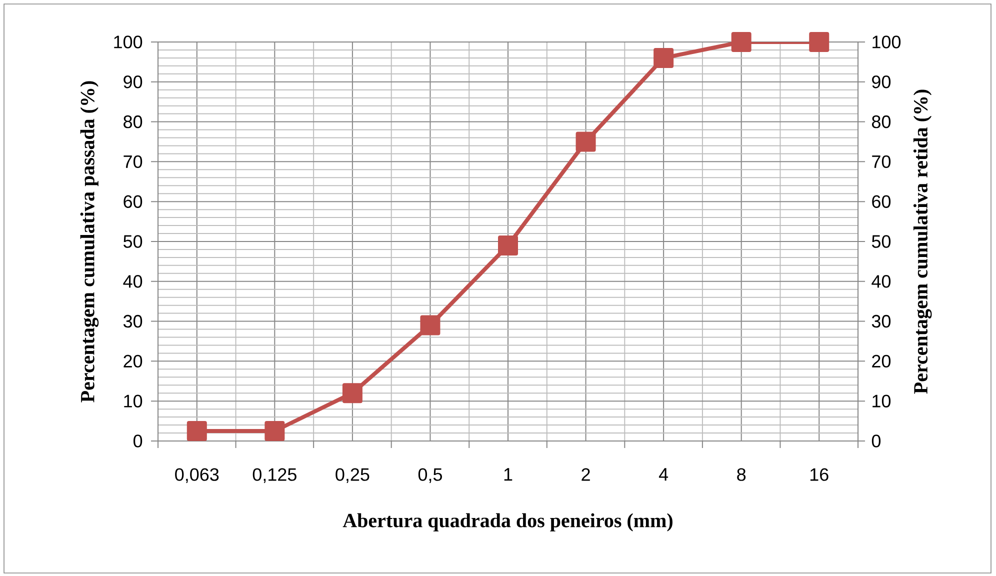 The image size is (996, 576). What do you see at coordinates (132, 281) in the screenshot?
I see `y-tick-label: 40` at bounding box center [132, 281].